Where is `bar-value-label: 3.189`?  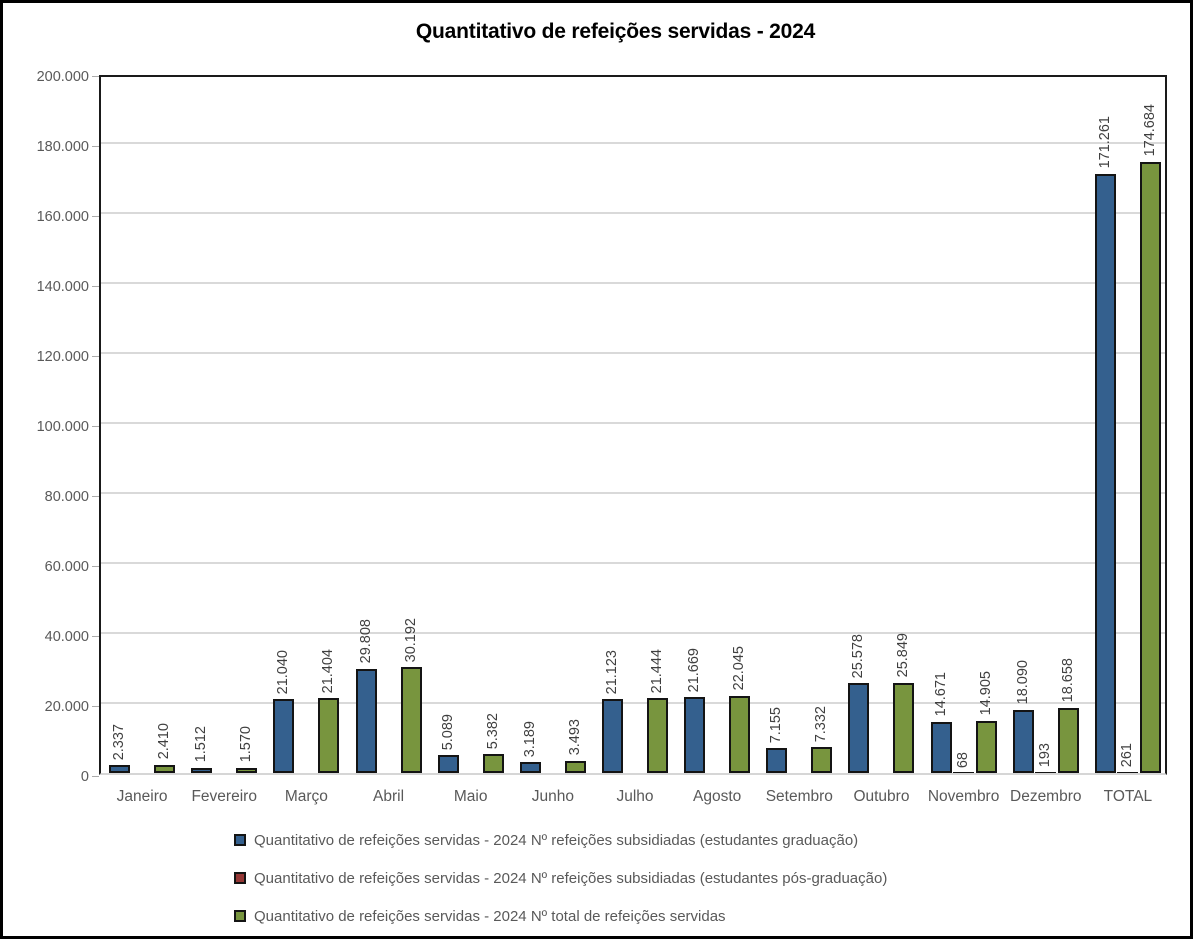
bar-value-label: 3.189 is located at coordinates (529, 738).